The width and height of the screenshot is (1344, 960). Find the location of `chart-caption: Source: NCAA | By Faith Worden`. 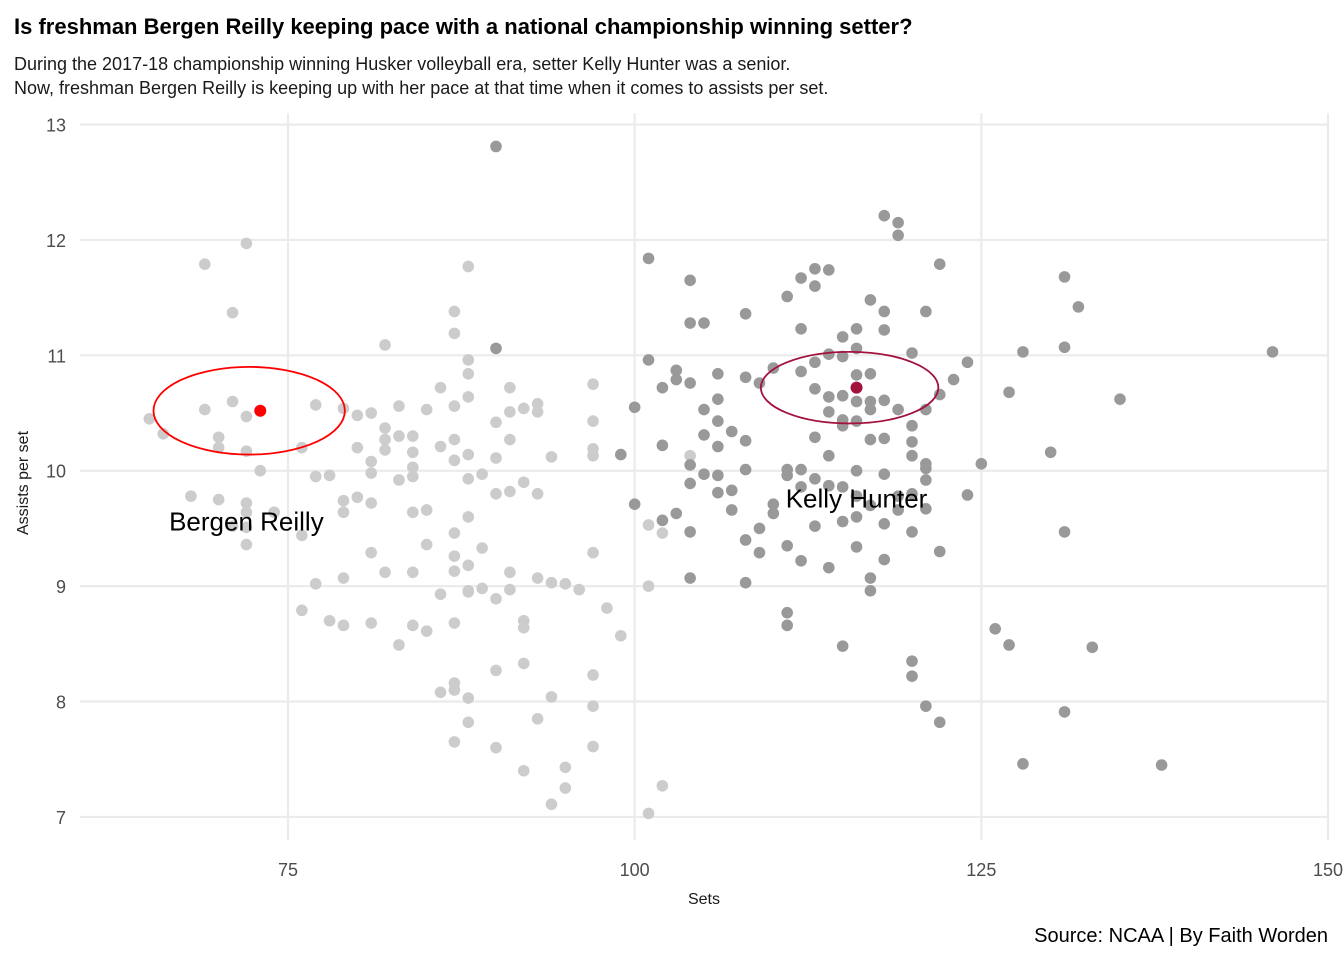

chart-caption: Source: NCAA | By Faith Worden is located at coordinates (1181, 936).